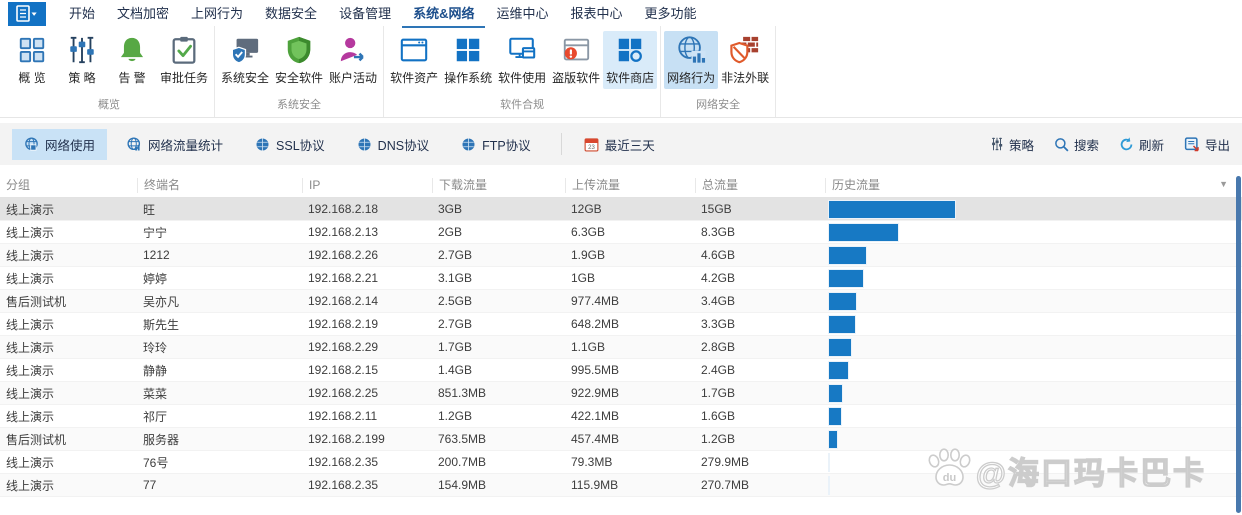  Describe the element at coordinates (691, 60) in the screenshot. I see `network-behavior-button: 网络行为` at that location.